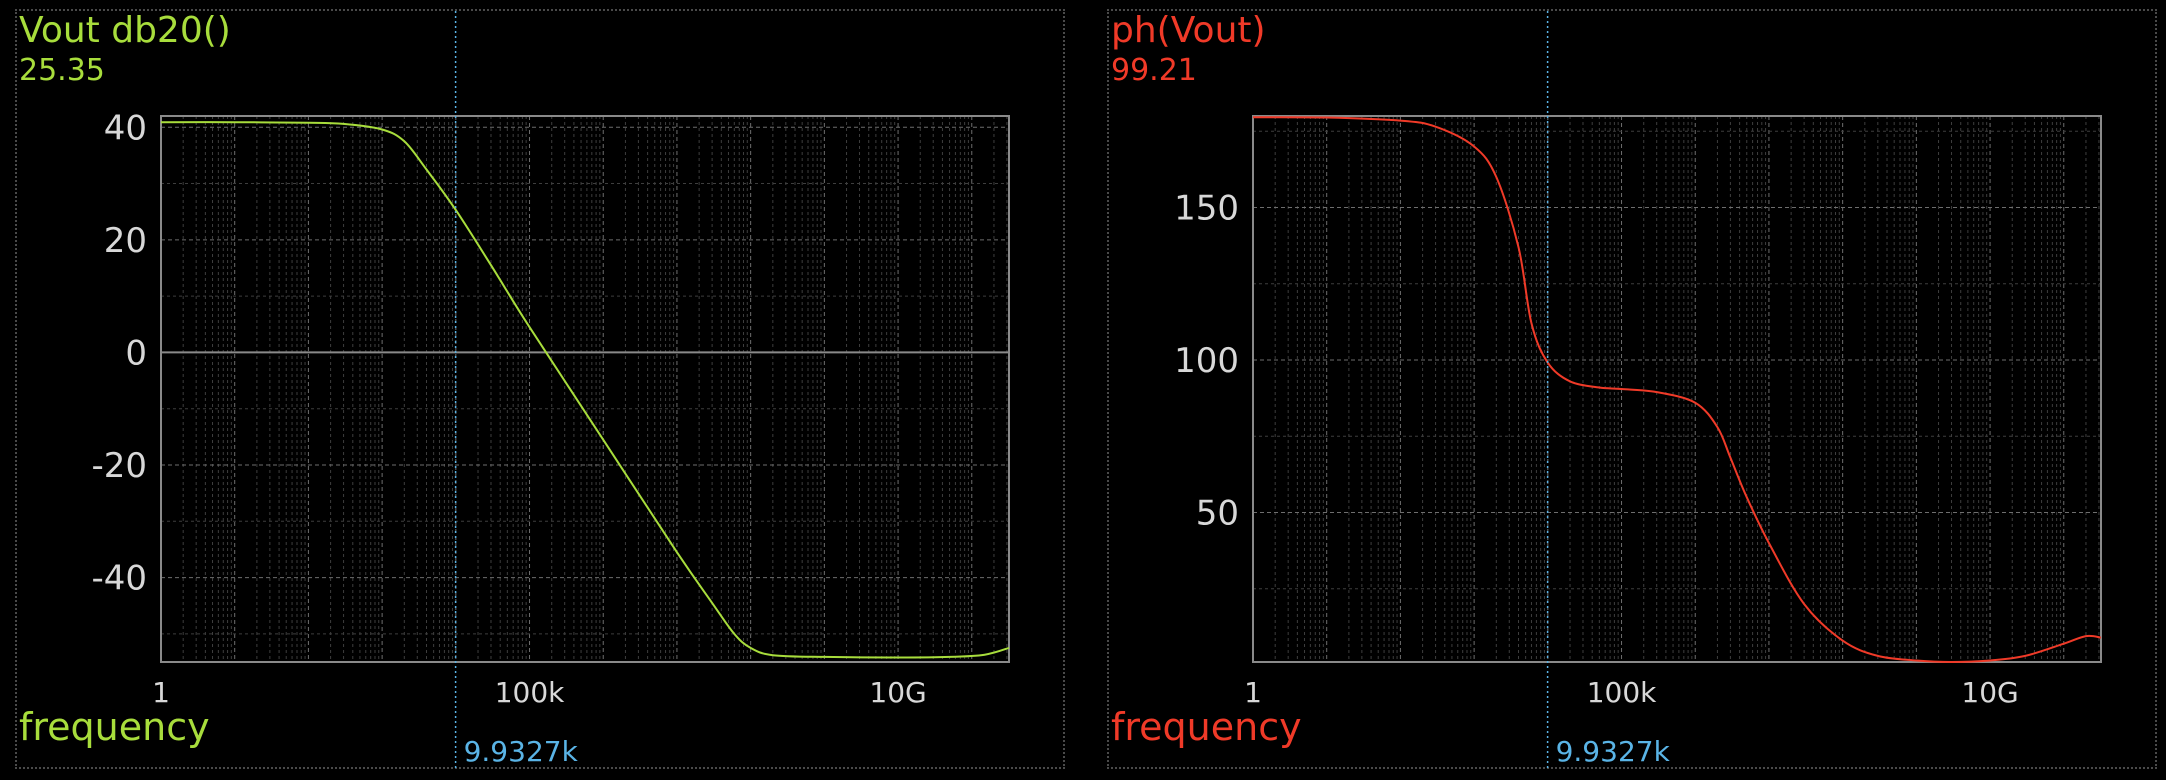 The height and width of the screenshot is (780, 2166). Describe the element at coordinates (62, 70) in the screenshot. I see `cursor-value: 25.35` at that location.